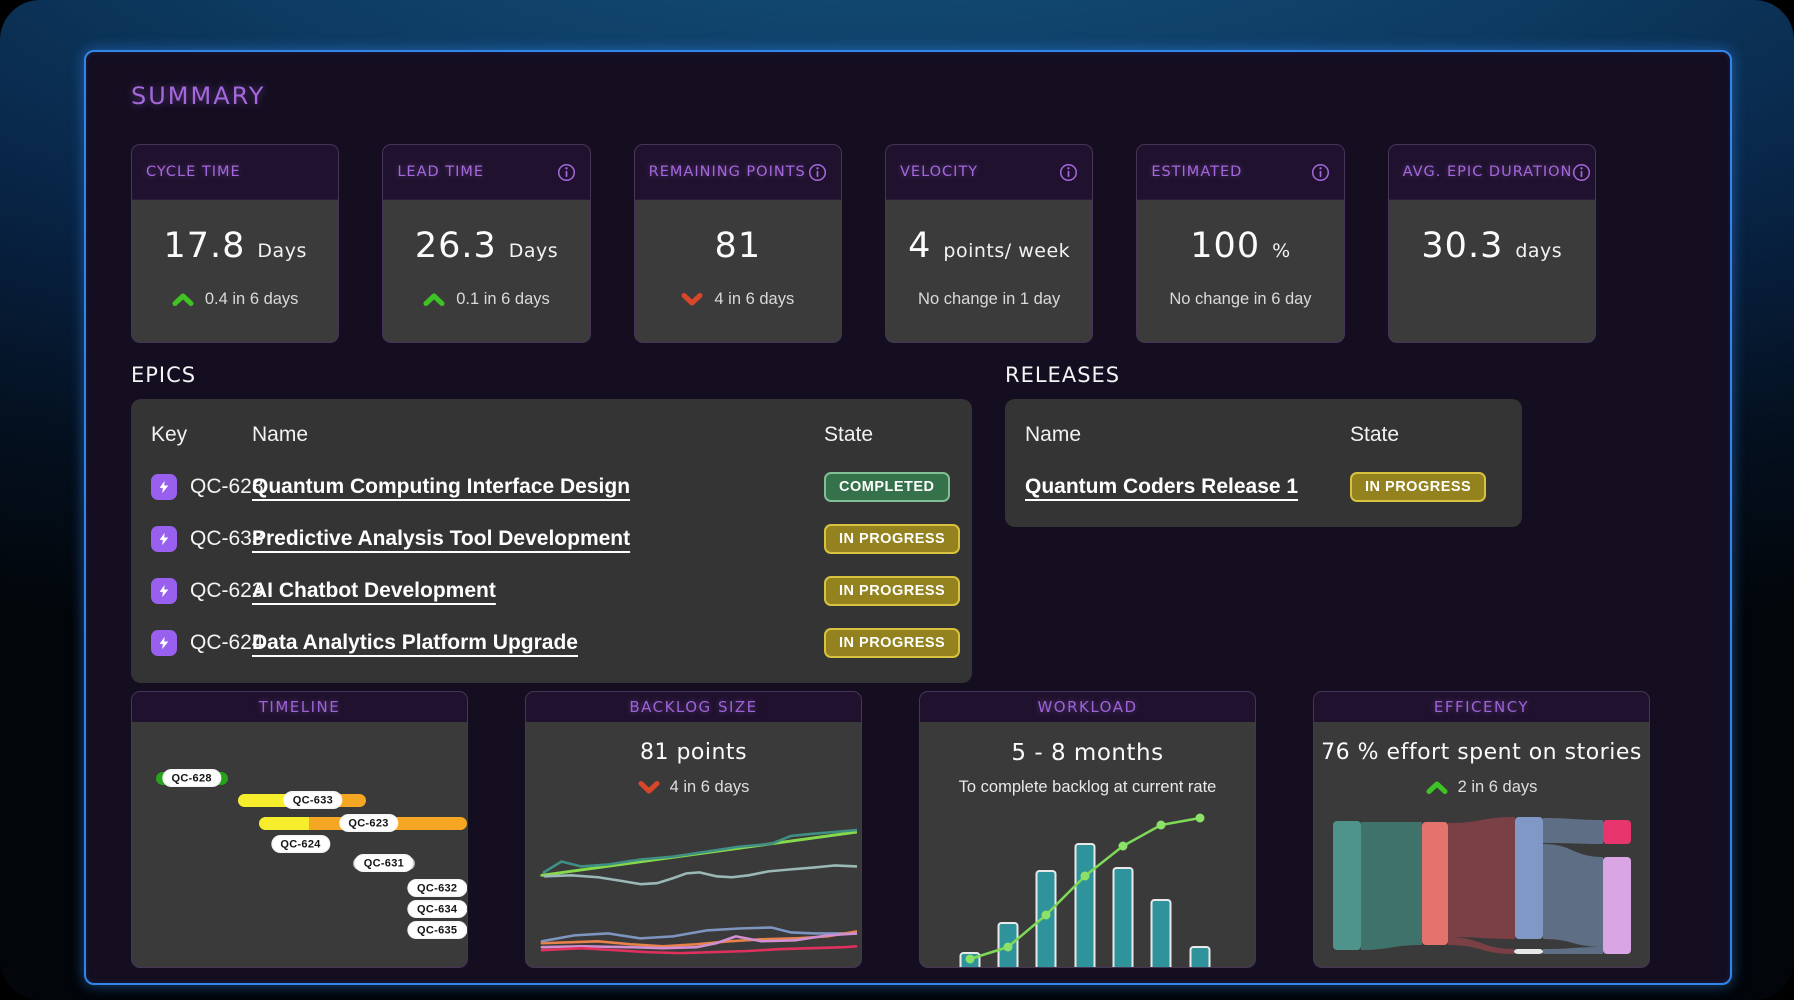 This screenshot has height=1000, width=1794. Describe the element at coordinates (939, 172) in the screenshot. I see `summary-card-title: VELOCITY` at that location.